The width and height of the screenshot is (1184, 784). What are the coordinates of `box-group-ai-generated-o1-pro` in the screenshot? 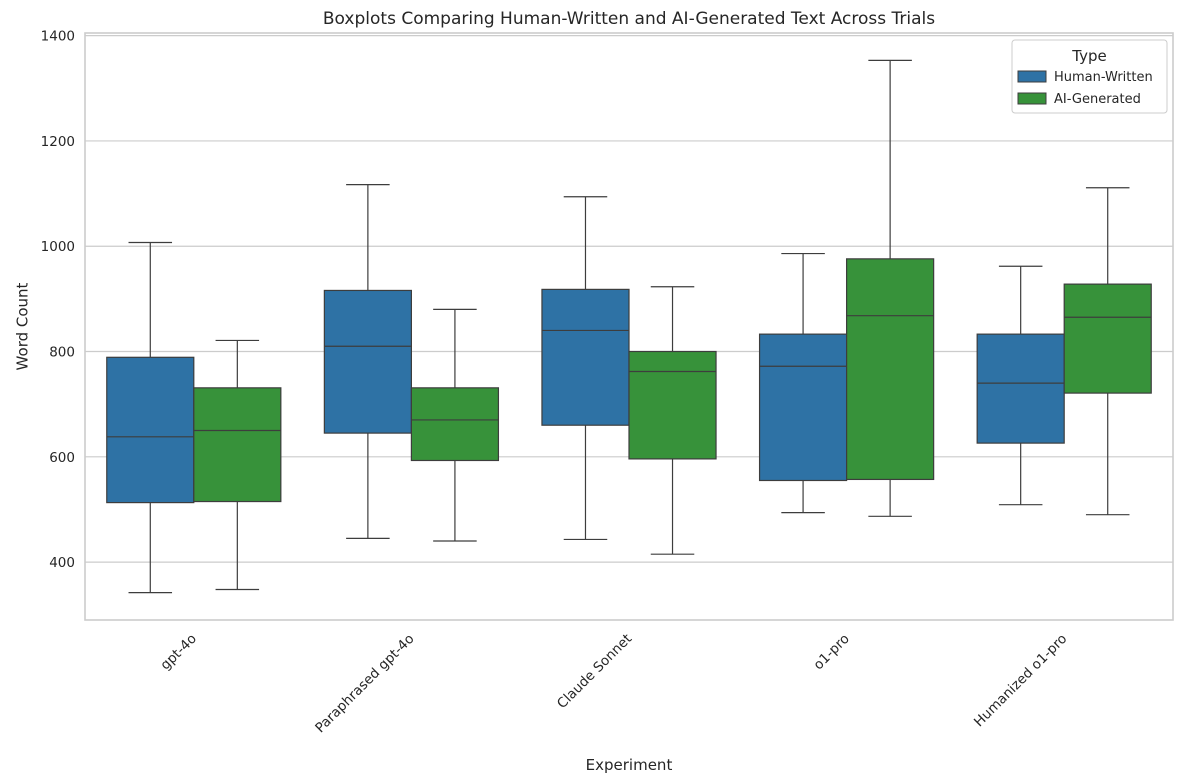 It's located at (890, 288).